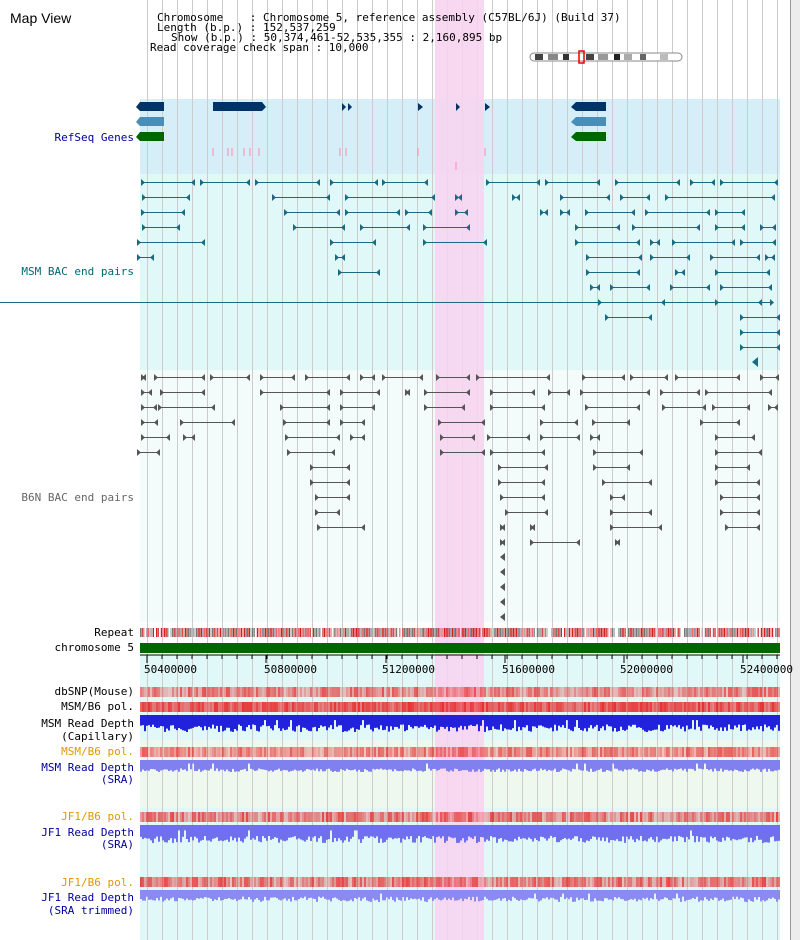  I want to click on track-label-jf1-pol-trim: JF1/B6 pol., so click(97, 882).